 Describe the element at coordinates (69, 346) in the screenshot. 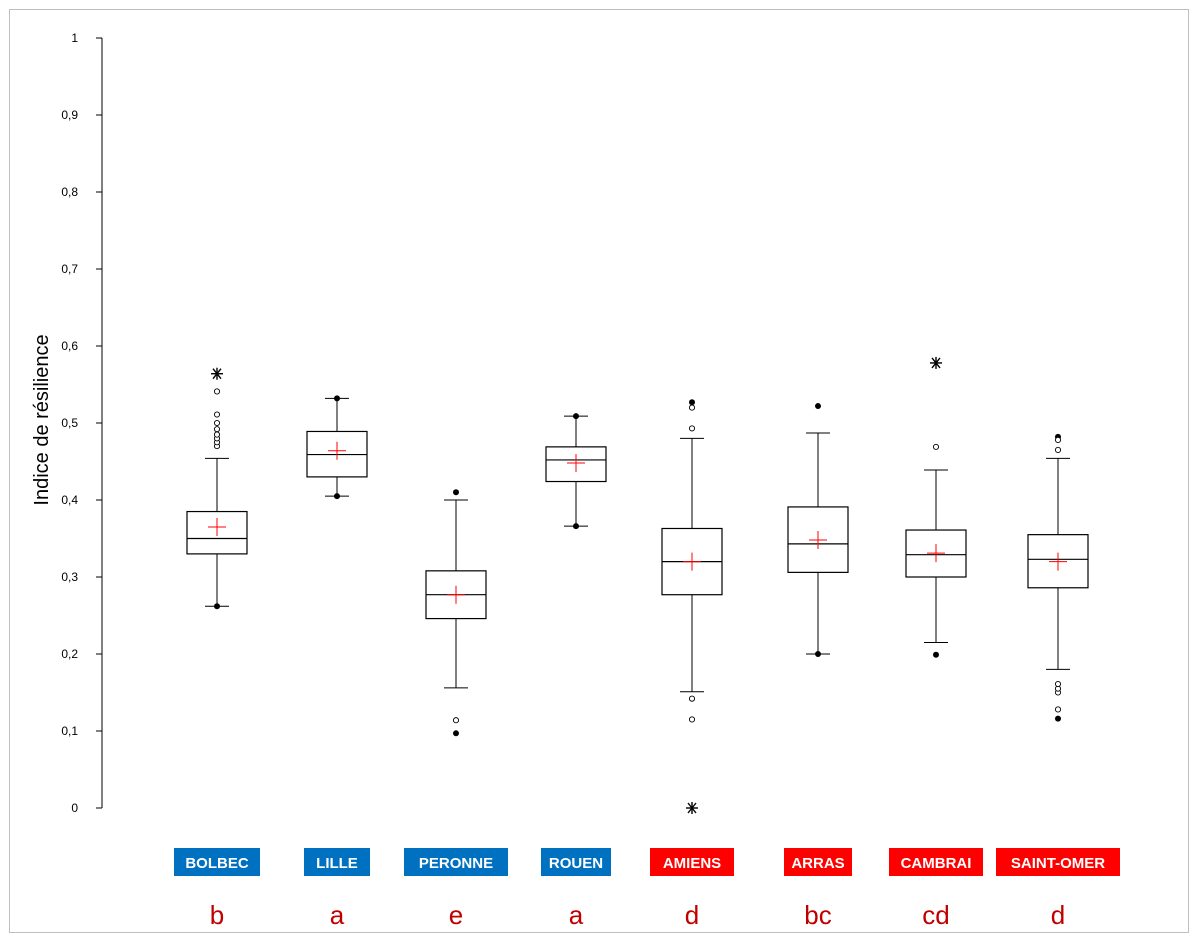

I see `y-tick-label: 0,6` at that location.